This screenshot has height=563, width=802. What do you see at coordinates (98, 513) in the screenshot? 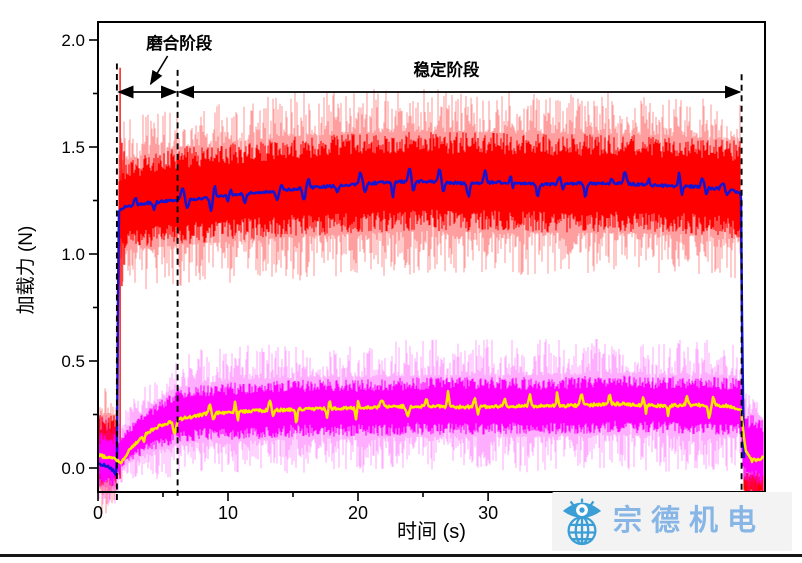
I see `x-tick-label: 0` at bounding box center [98, 513].